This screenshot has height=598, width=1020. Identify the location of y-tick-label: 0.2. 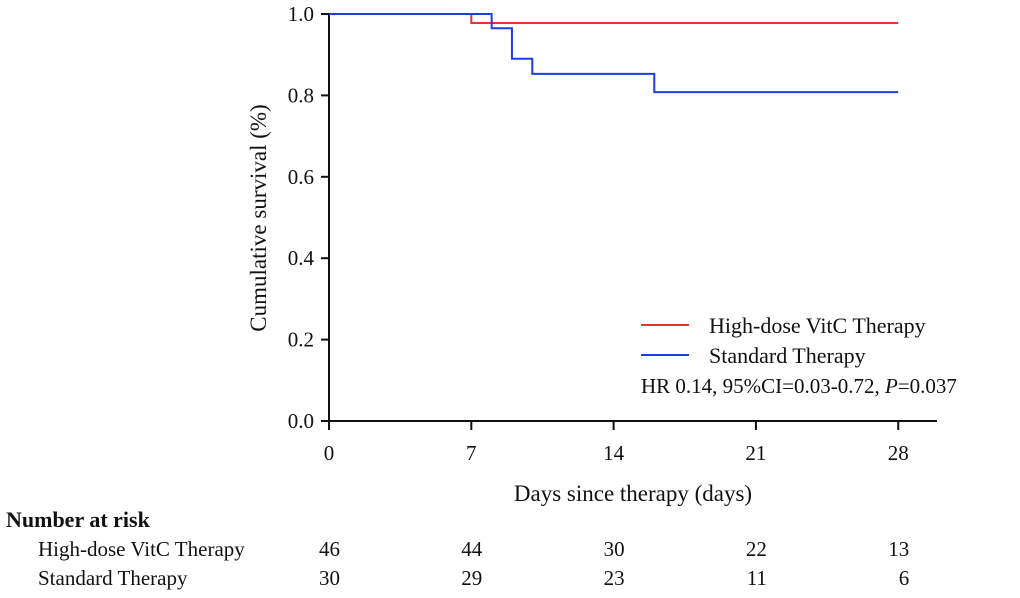
(301, 340).